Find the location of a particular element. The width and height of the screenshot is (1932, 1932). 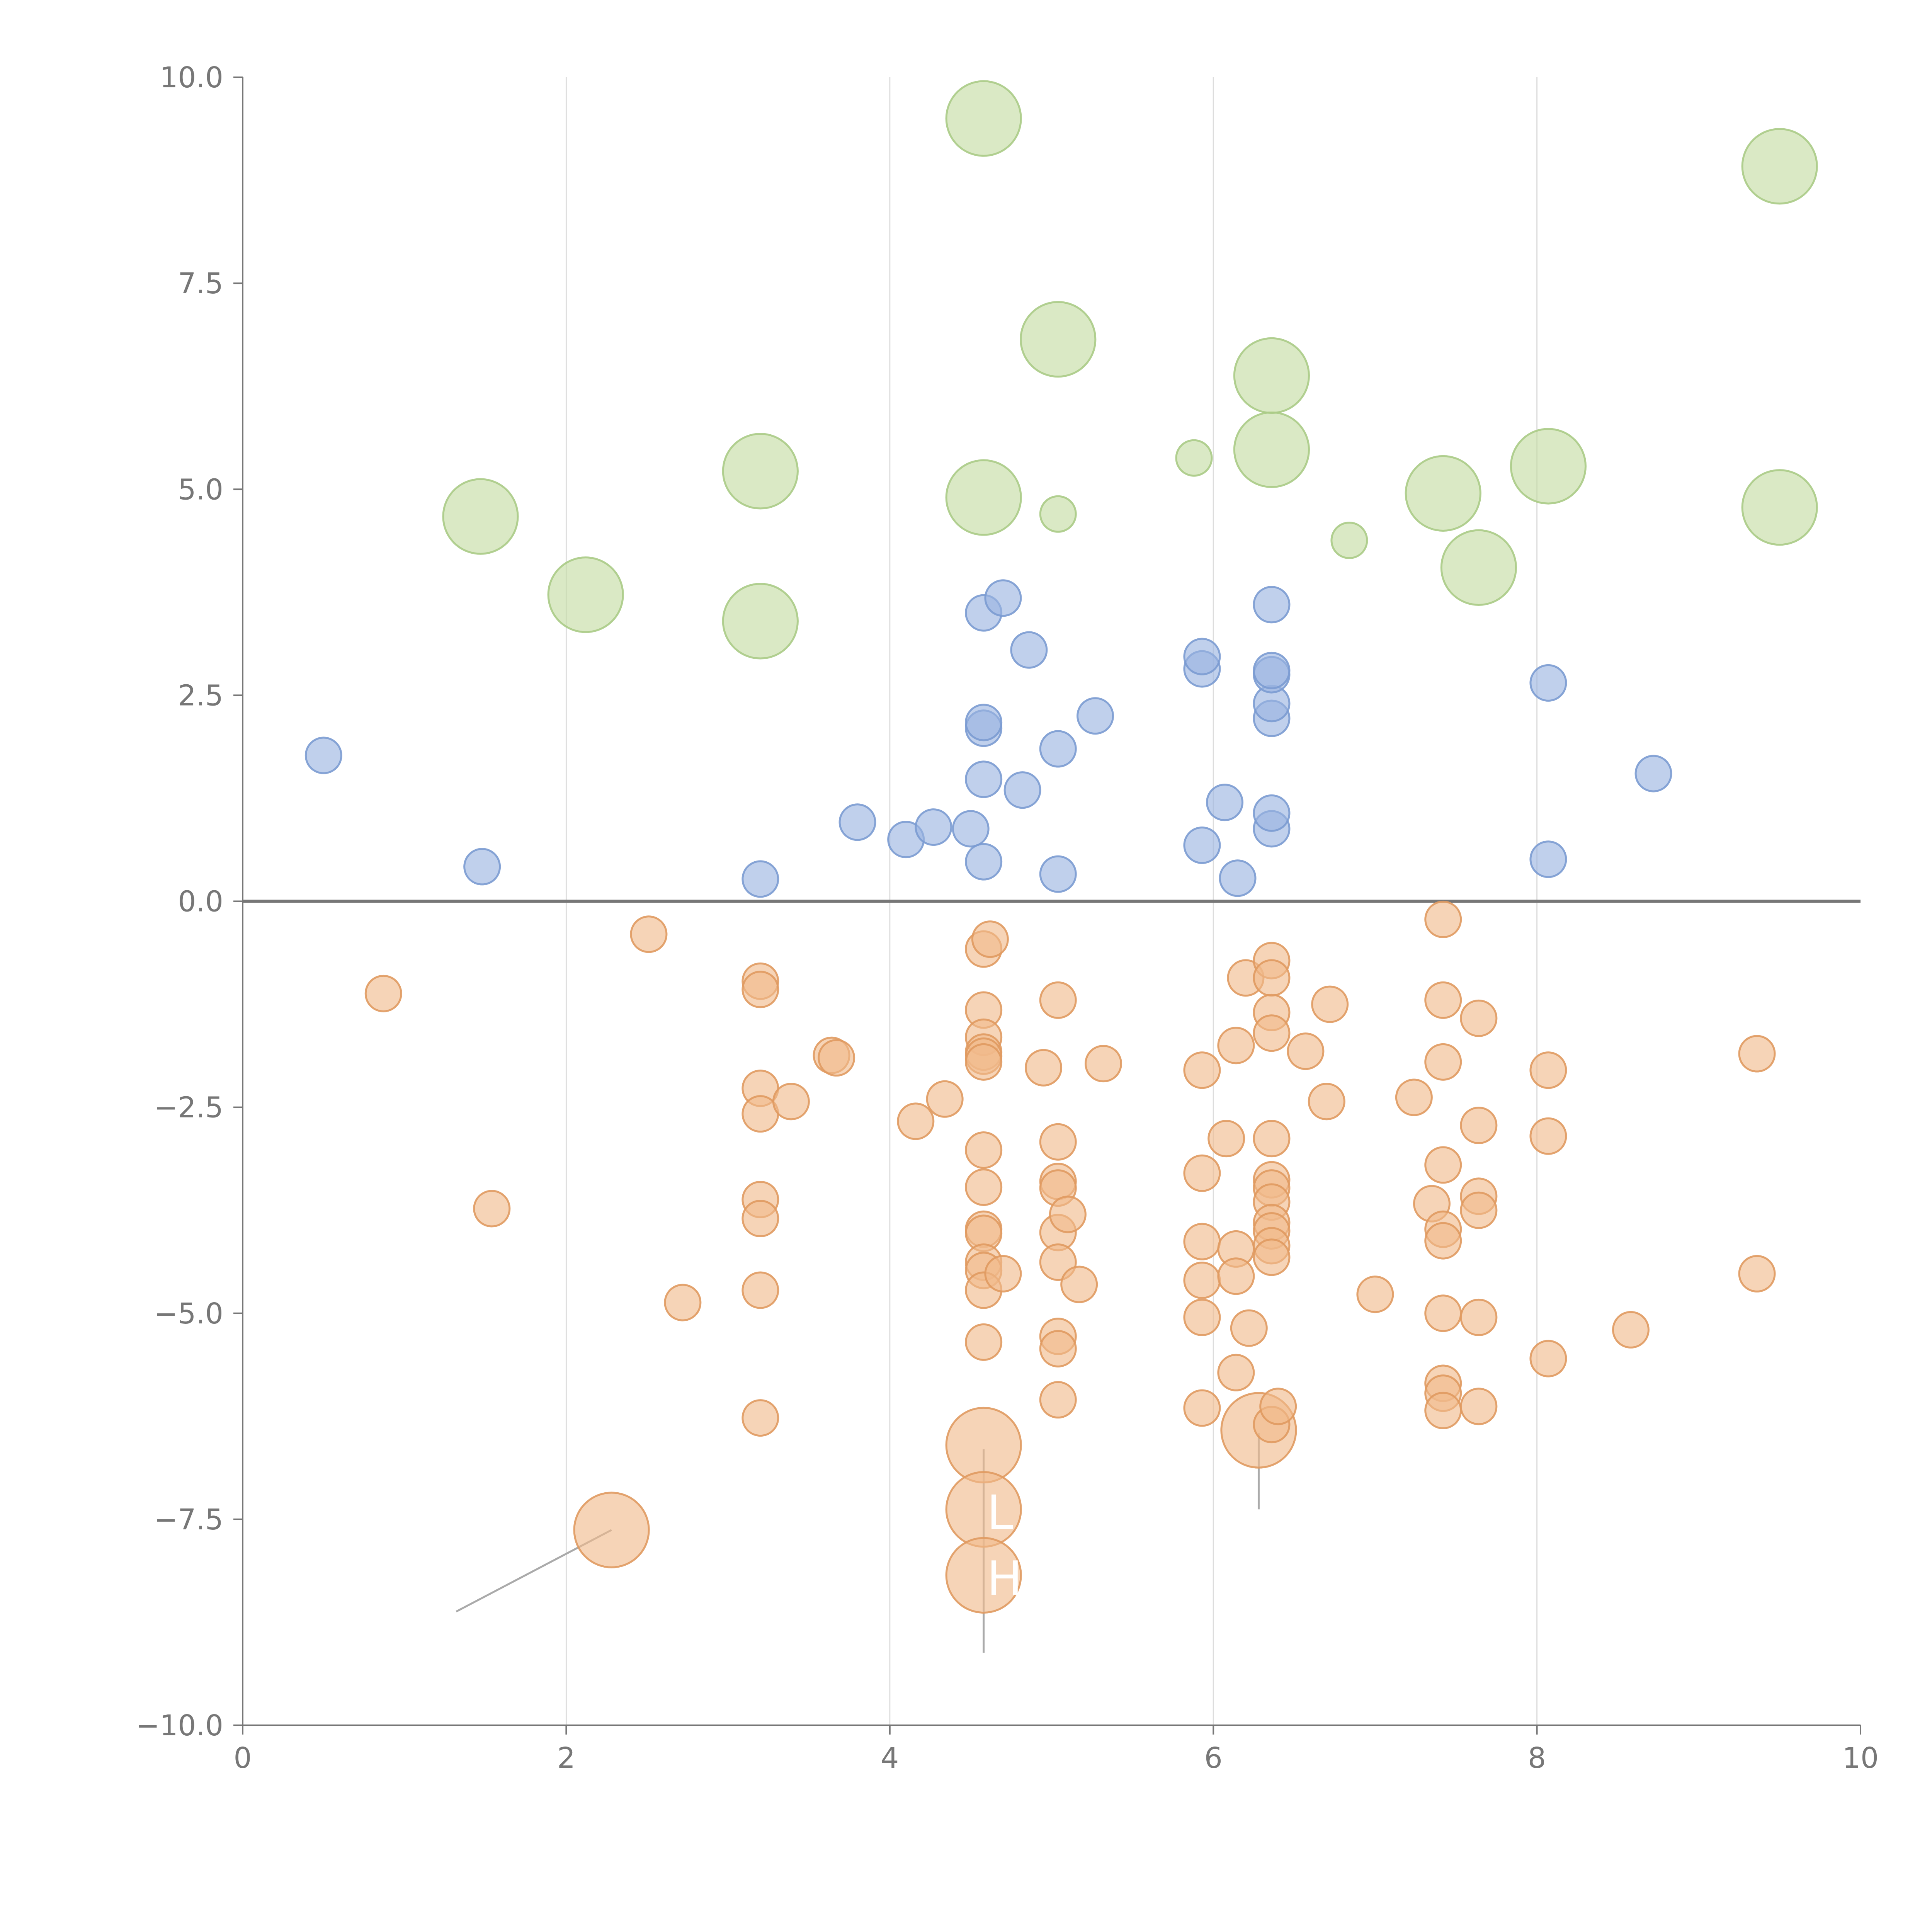

x-tick-label: 6 is located at coordinates (1213, 1758).